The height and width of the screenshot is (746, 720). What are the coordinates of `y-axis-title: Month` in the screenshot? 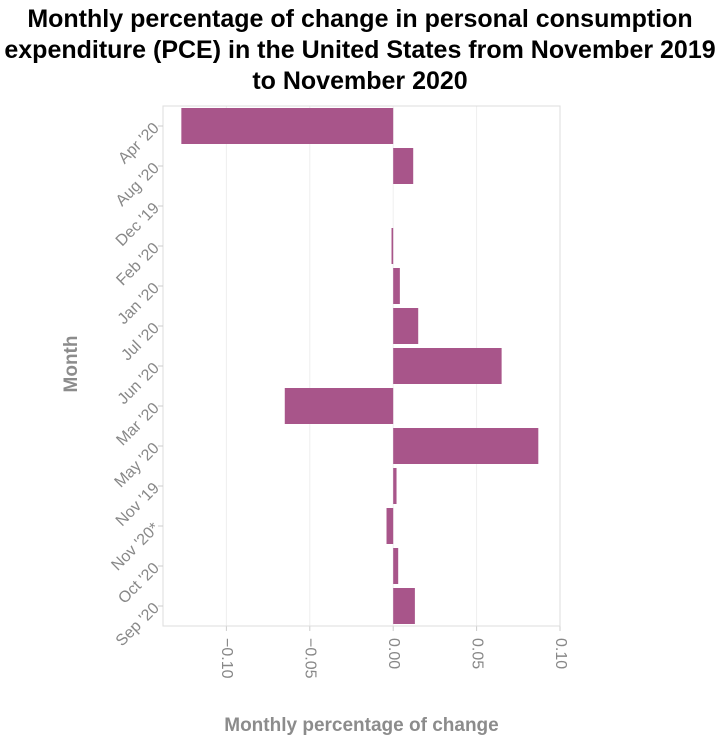 It's located at (71, 364).